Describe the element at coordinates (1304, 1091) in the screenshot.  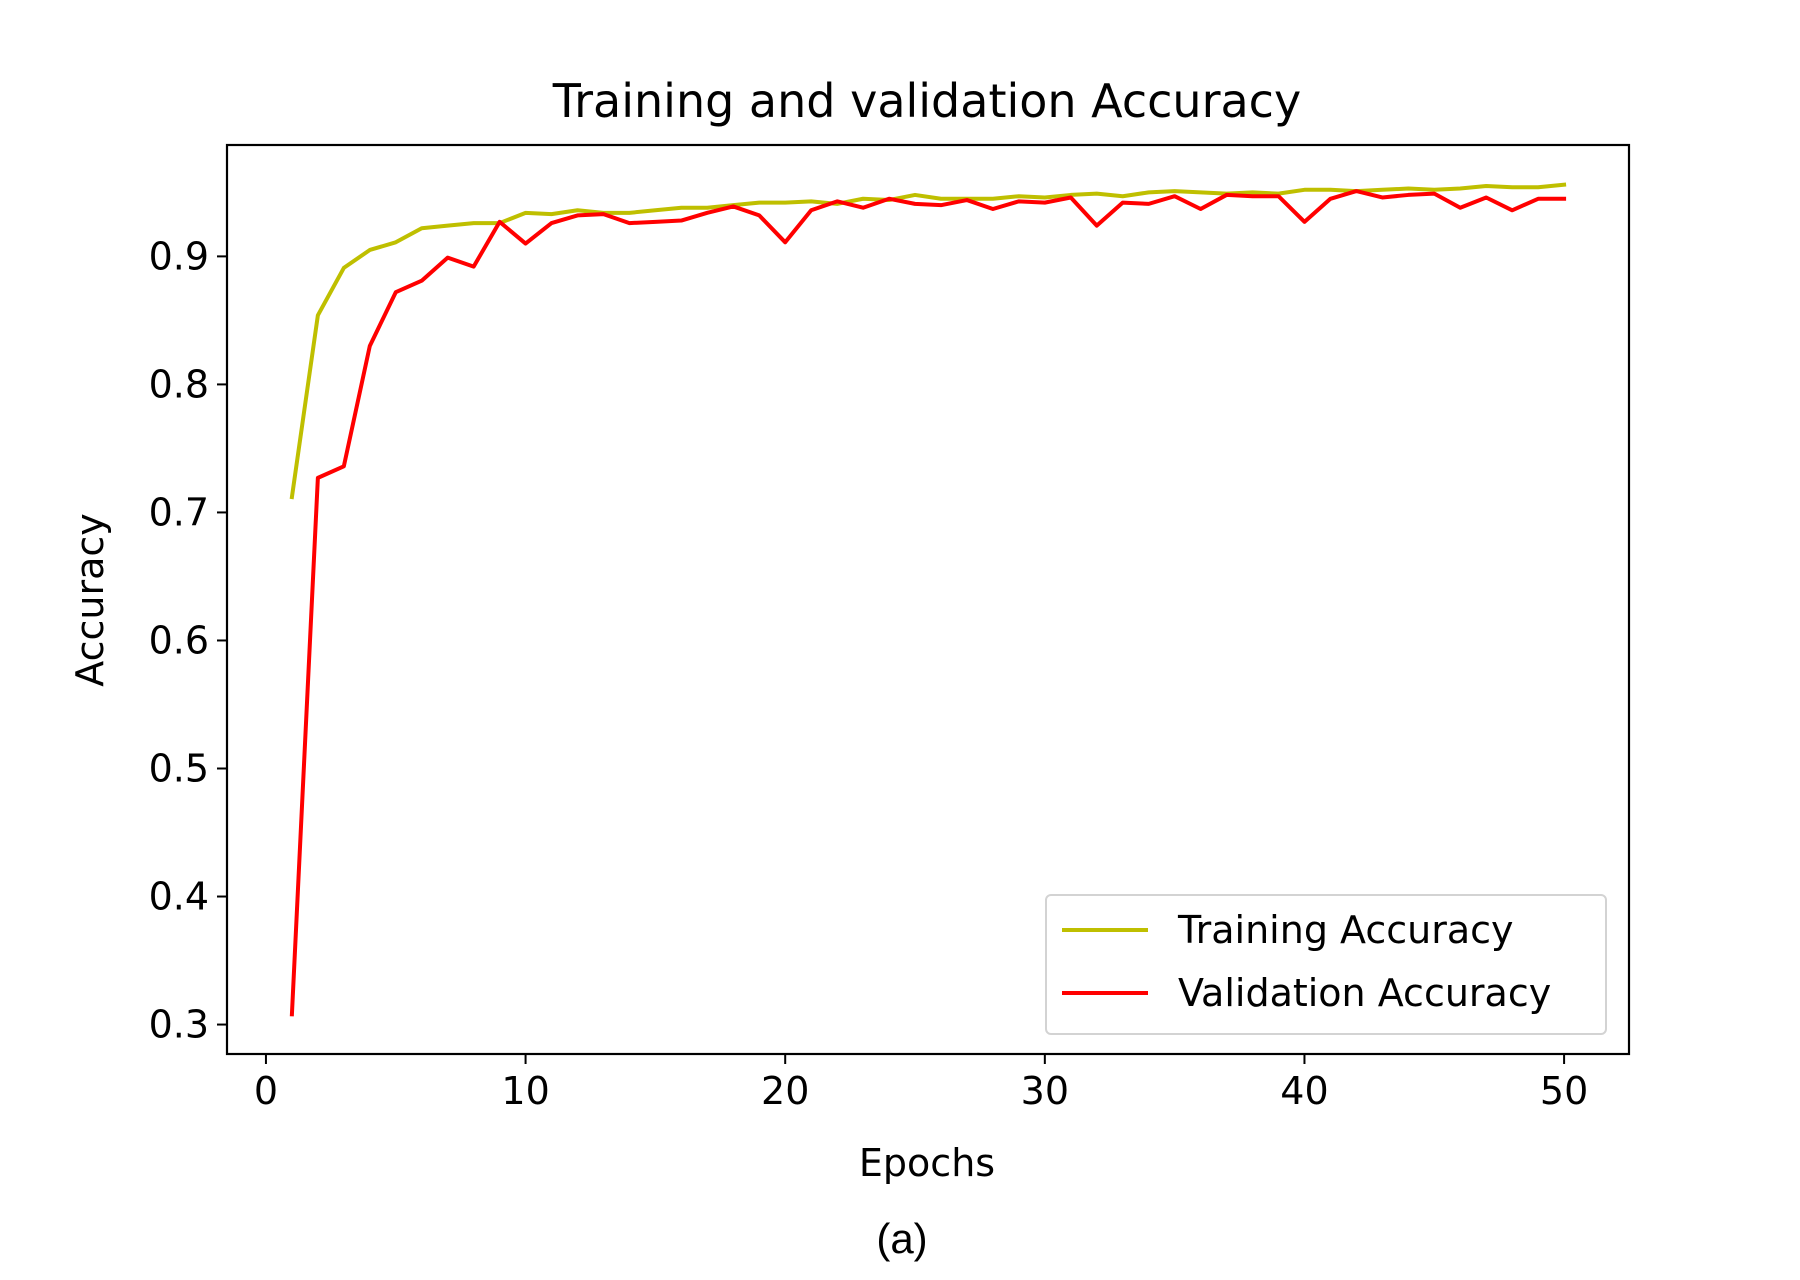
I see `x-tick-label: 40` at that location.